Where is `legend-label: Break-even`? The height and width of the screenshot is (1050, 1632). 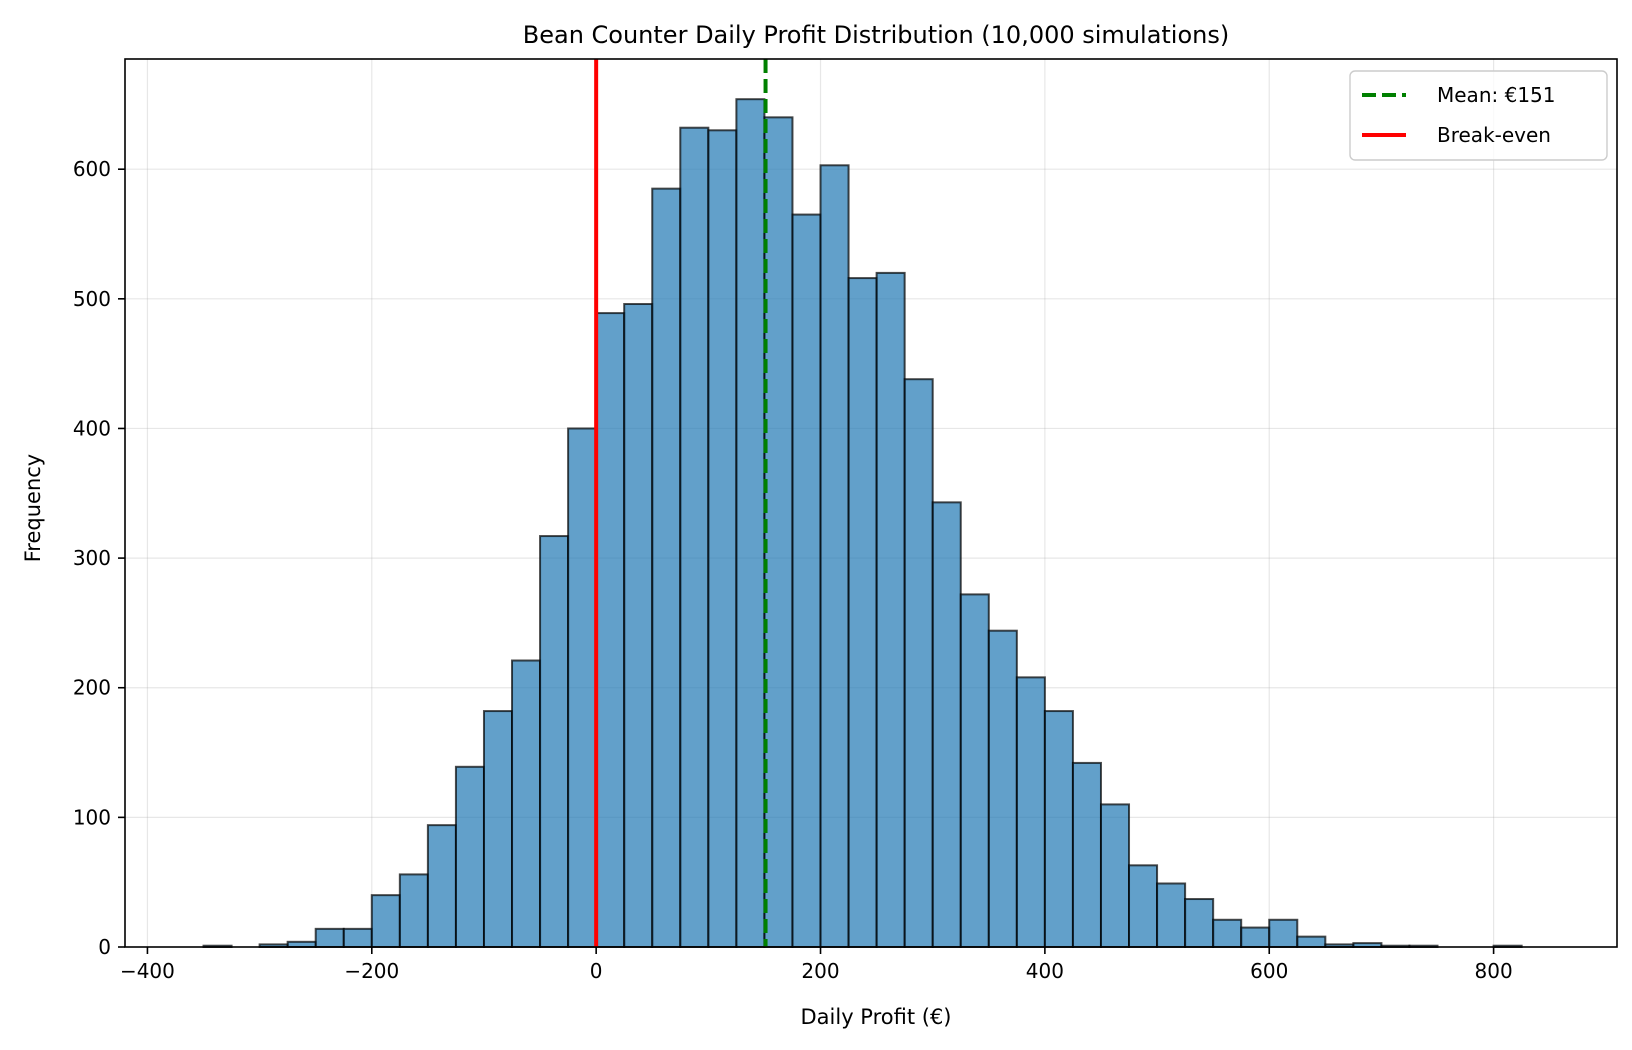
legend-label: Break-even is located at coordinates (1494, 135).